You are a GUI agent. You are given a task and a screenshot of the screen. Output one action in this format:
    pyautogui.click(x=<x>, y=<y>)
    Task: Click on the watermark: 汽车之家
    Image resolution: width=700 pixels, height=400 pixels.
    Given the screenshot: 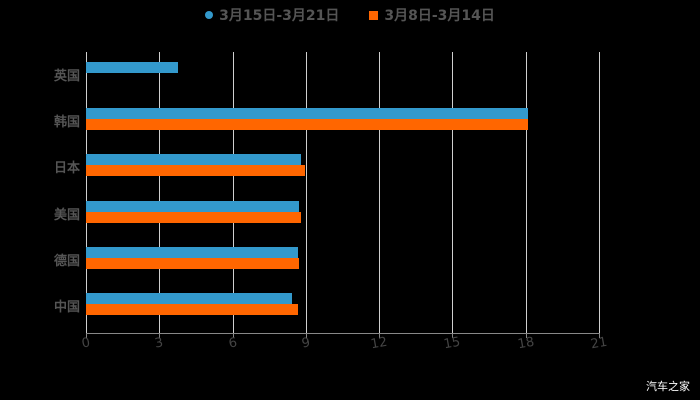 What is the action you would take?
    pyautogui.click(x=668, y=386)
    